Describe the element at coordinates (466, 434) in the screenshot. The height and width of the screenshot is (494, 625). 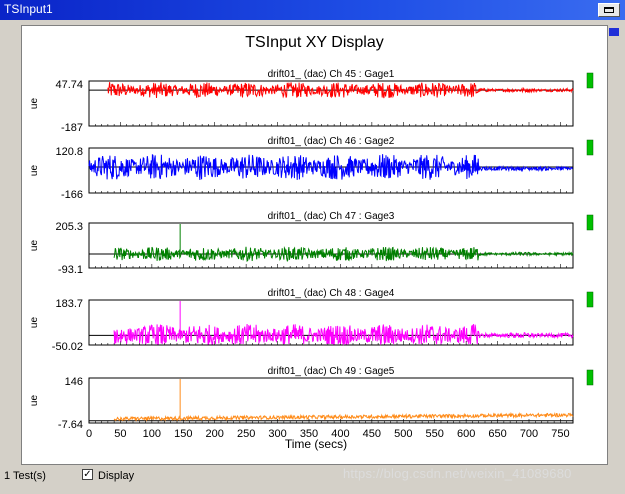
I see `x-tick-label-600: 600` at that location.